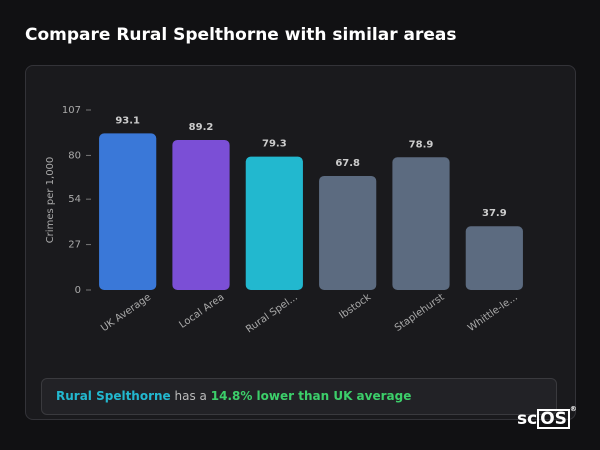  What do you see at coordinates (573, 409) in the screenshot?
I see `logo-mark: ®` at bounding box center [573, 409].